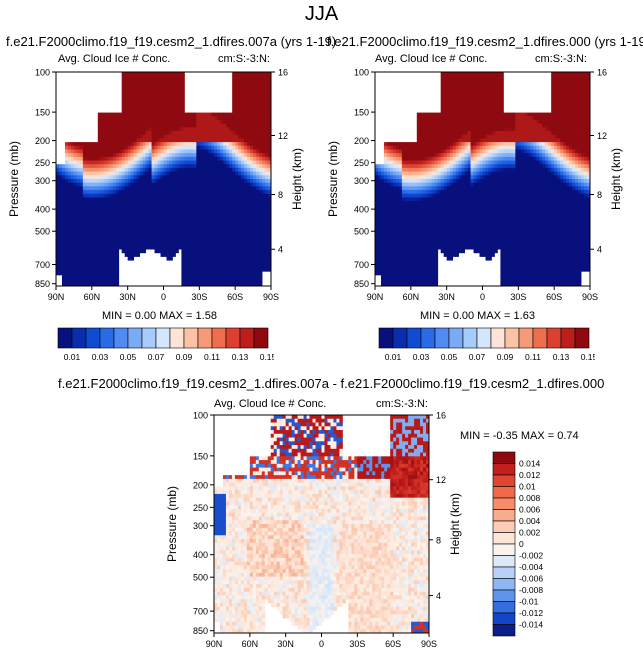 This screenshot has width=643, height=658. I want to click on panel1-ytick-label: 400, so click(42, 210).